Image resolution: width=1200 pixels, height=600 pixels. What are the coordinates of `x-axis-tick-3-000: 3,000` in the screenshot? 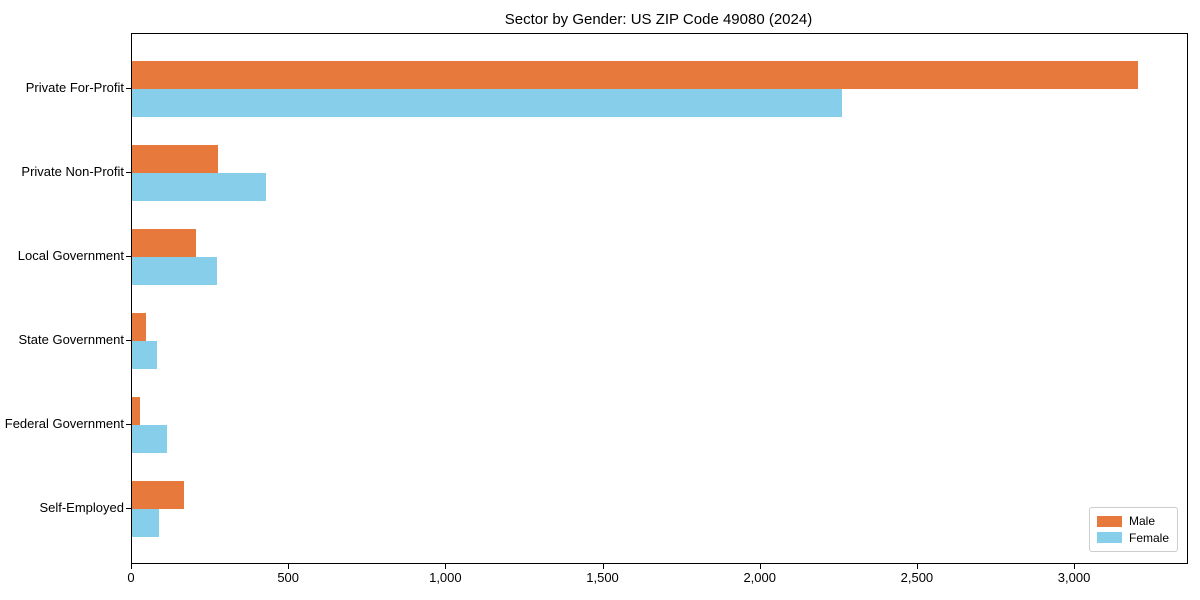 It's located at (1074, 577).